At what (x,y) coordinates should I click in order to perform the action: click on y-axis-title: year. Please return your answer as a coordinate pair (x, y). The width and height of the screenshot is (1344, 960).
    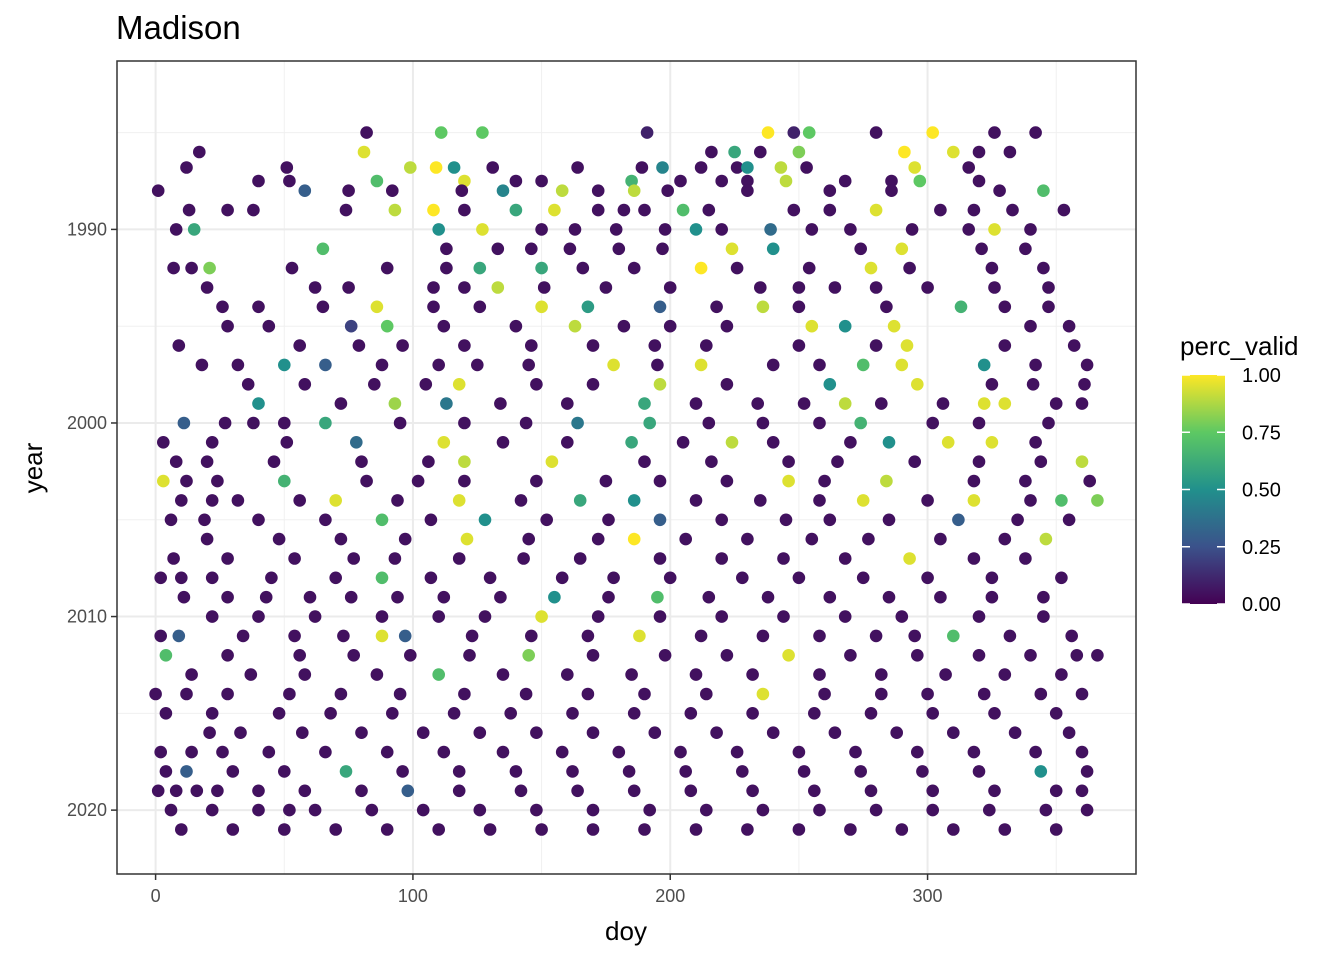
    Looking at the image, I should click on (33, 467).